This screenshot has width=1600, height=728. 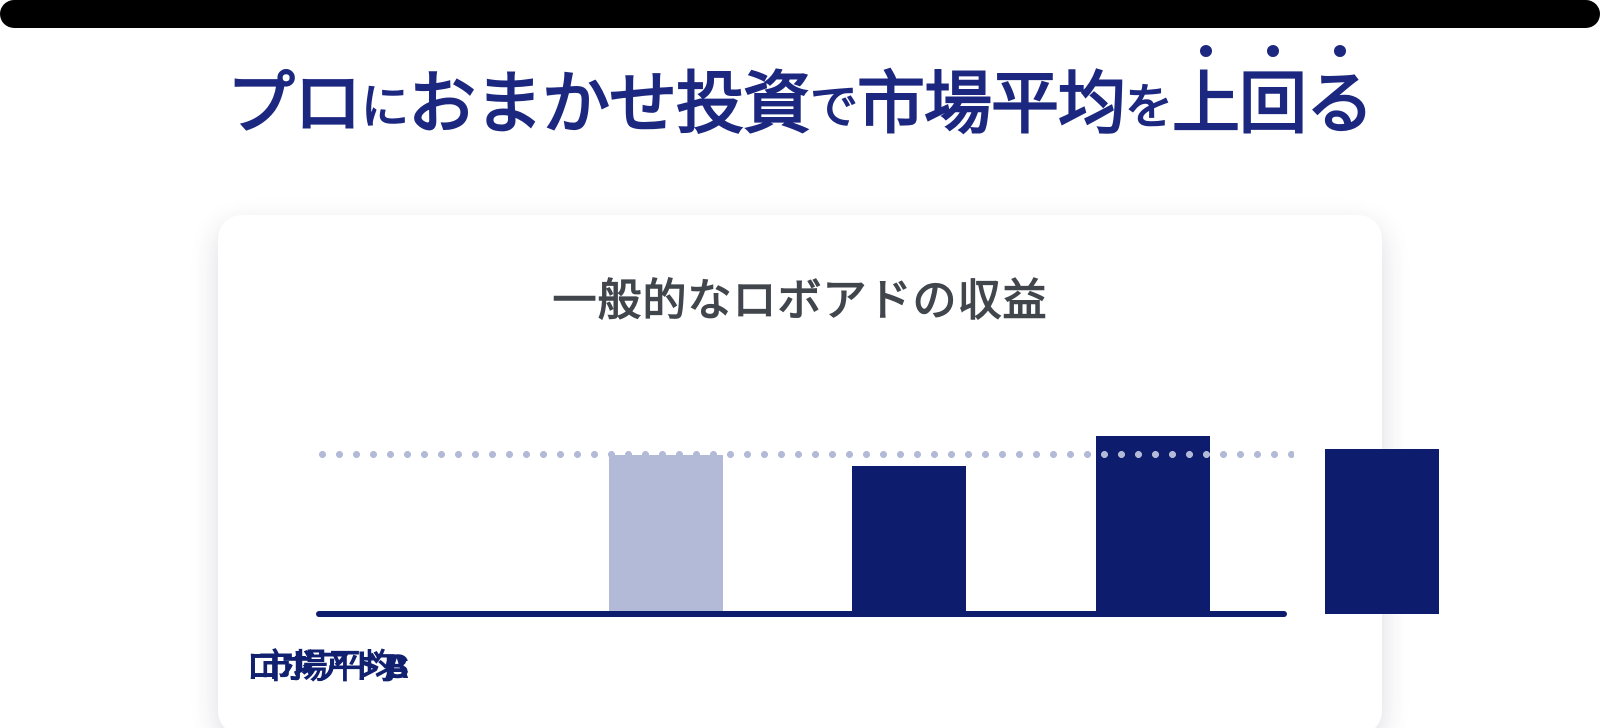 What do you see at coordinates (800, 14) in the screenshot?
I see `top-black-bar` at bounding box center [800, 14].